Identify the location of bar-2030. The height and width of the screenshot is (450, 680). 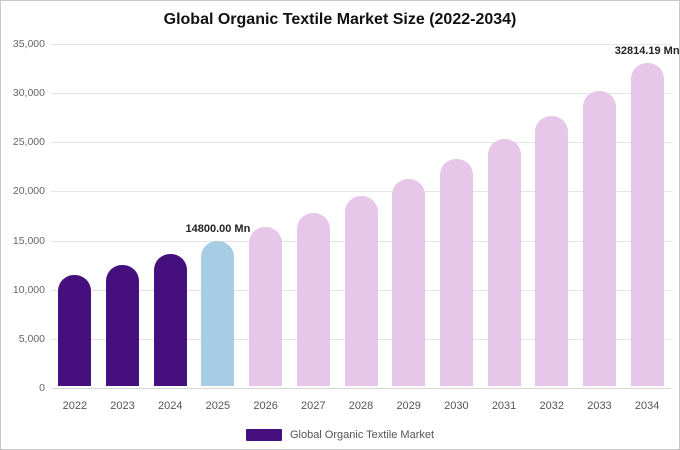
(456, 272).